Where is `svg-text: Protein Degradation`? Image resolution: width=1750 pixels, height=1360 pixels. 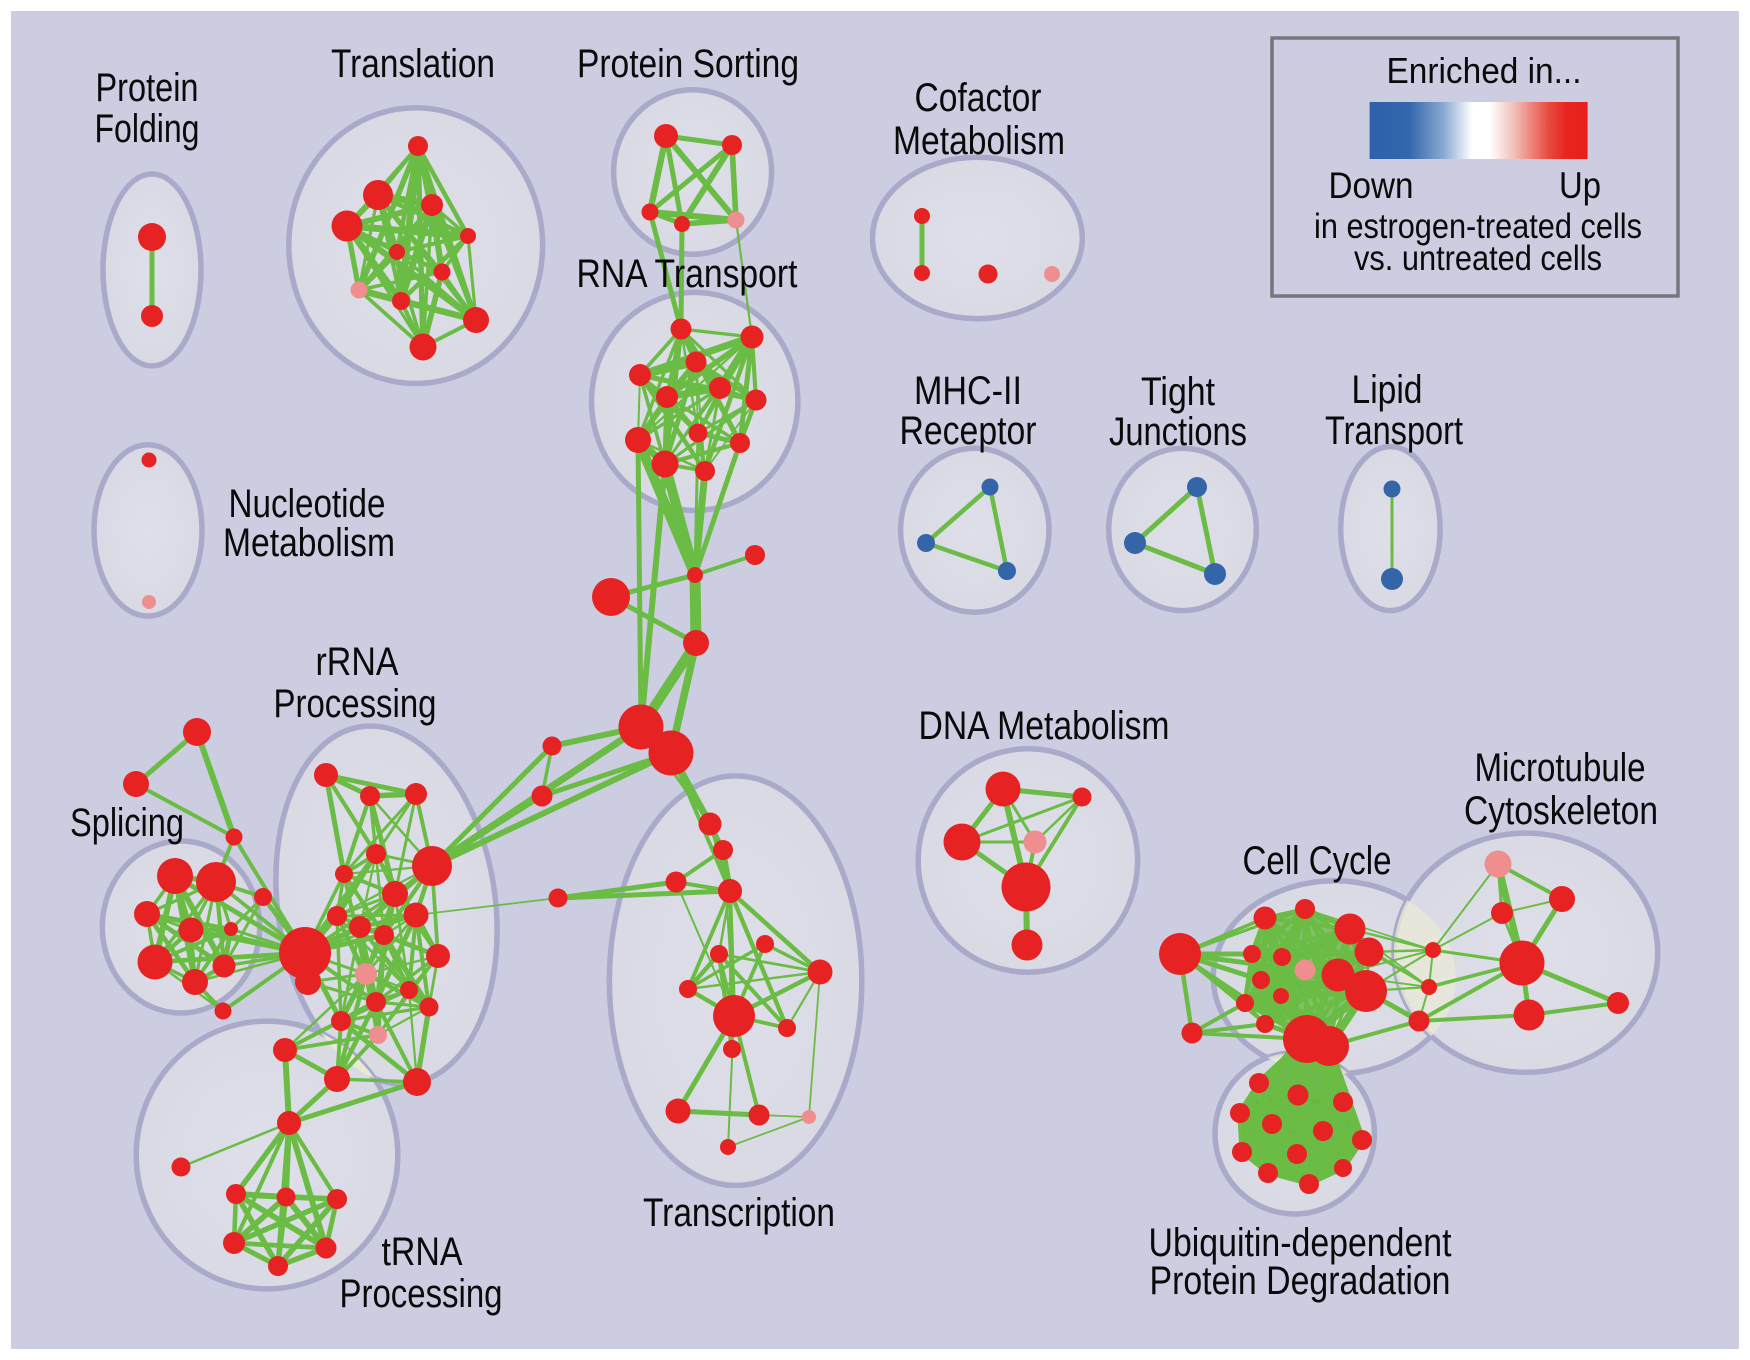
svg-text: Protein Degradation is located at coordinates (1300, 1281).